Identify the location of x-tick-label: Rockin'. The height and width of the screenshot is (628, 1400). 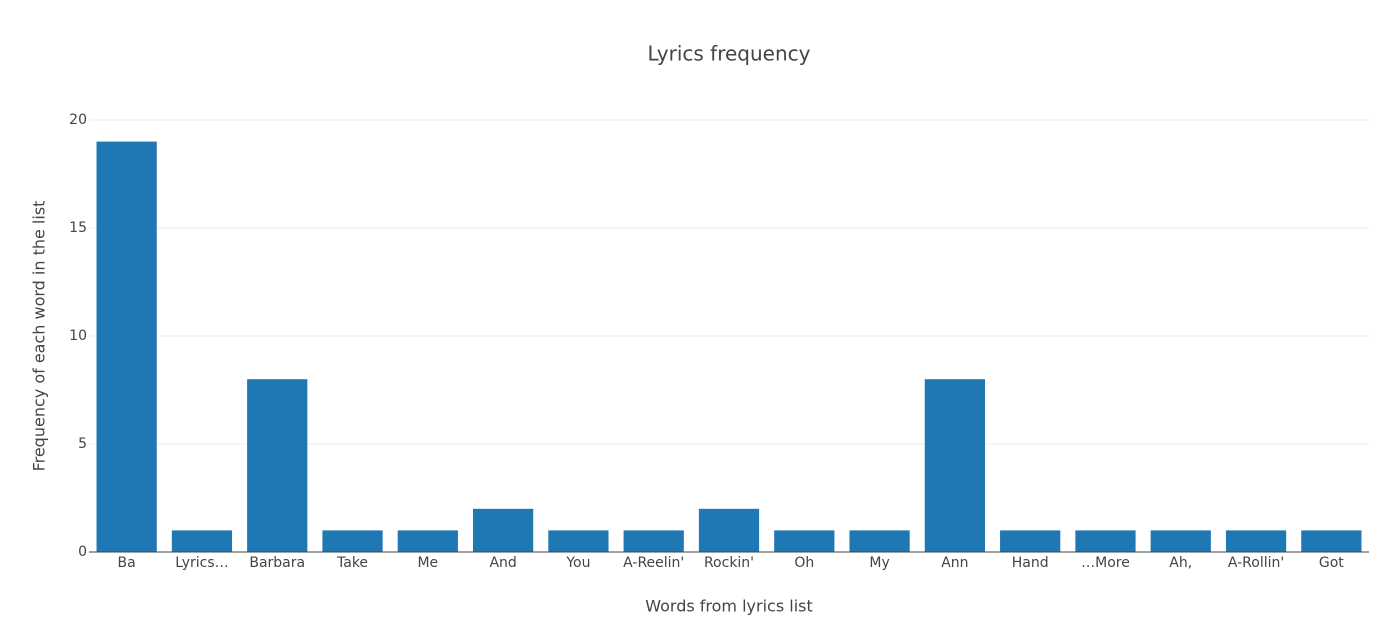
(729, 563).